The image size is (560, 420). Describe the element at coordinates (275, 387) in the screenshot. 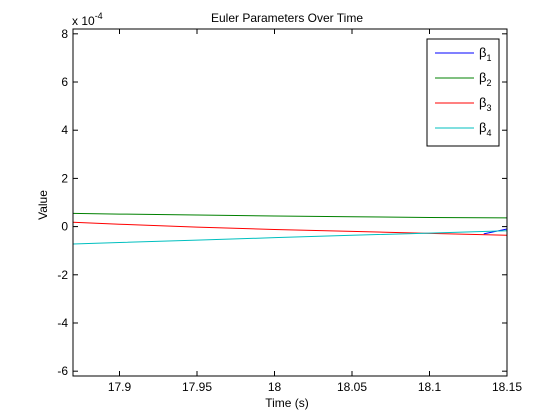

I see `x-tick-label: 18` at that location.